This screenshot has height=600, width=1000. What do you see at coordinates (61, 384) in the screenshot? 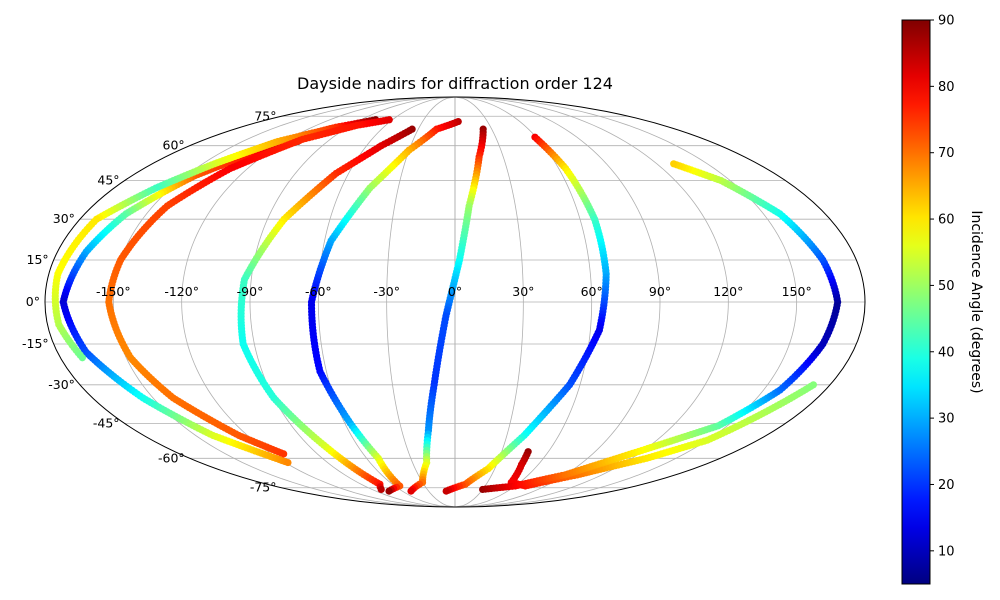
I see `latitude-tick-label: -30°` at bounding box center [61, 384].